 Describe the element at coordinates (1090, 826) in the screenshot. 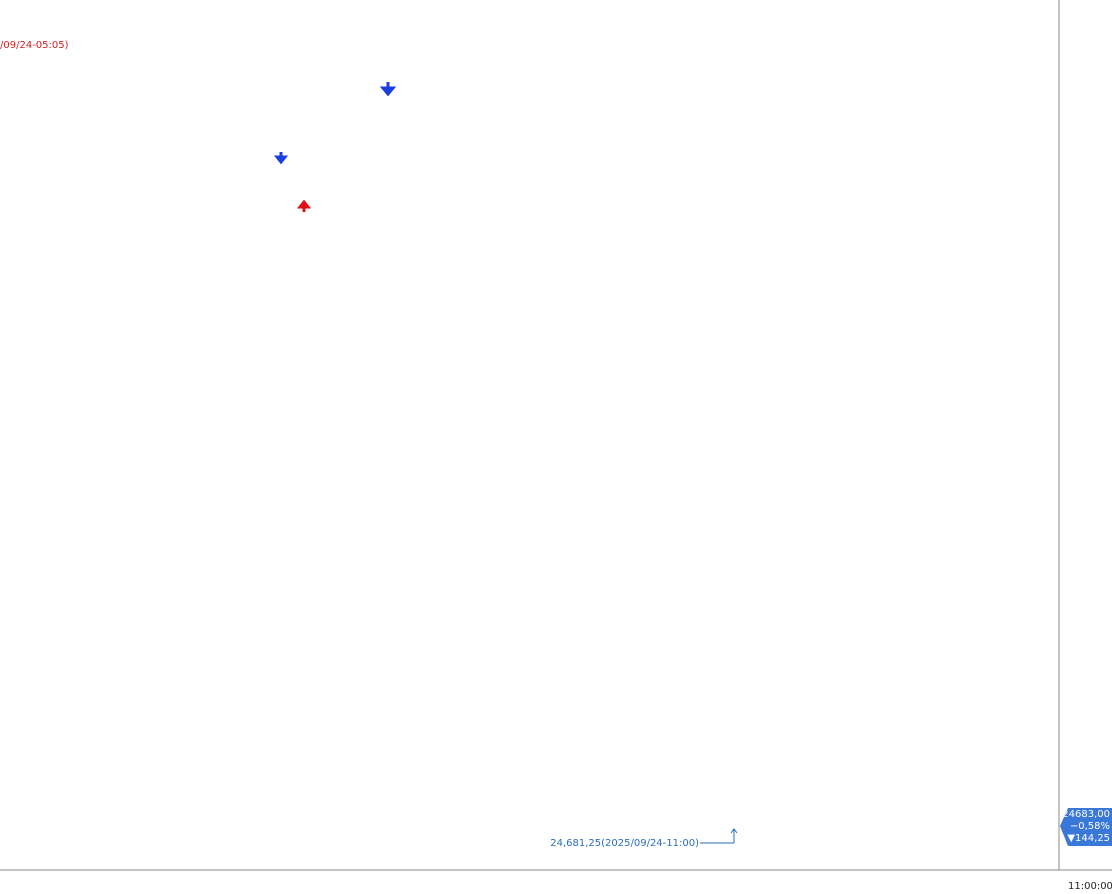

I see `last-change-percent: −0,58%` at that location.